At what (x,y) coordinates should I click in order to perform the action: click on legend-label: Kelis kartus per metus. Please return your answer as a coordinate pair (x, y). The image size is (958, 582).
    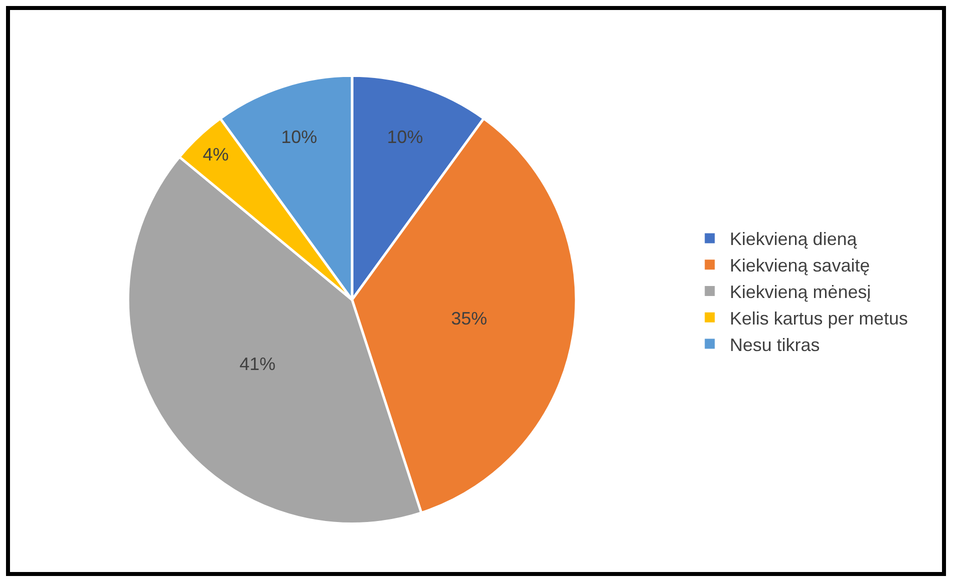
    Looking at the image, I should click on (819, 318).